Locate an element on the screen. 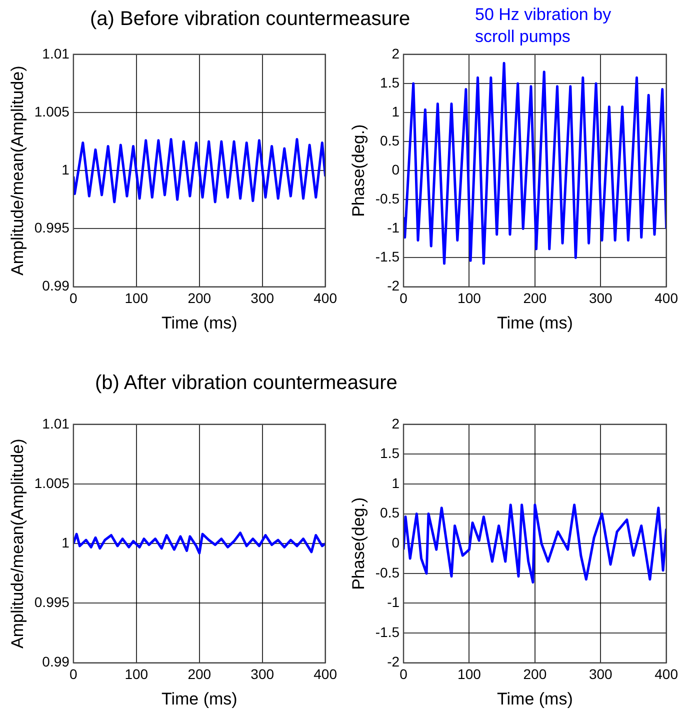 This screenshot has width=682, height=718. text: 50 Hz vibration by scroll pumps is located at coordinates (543, 26).